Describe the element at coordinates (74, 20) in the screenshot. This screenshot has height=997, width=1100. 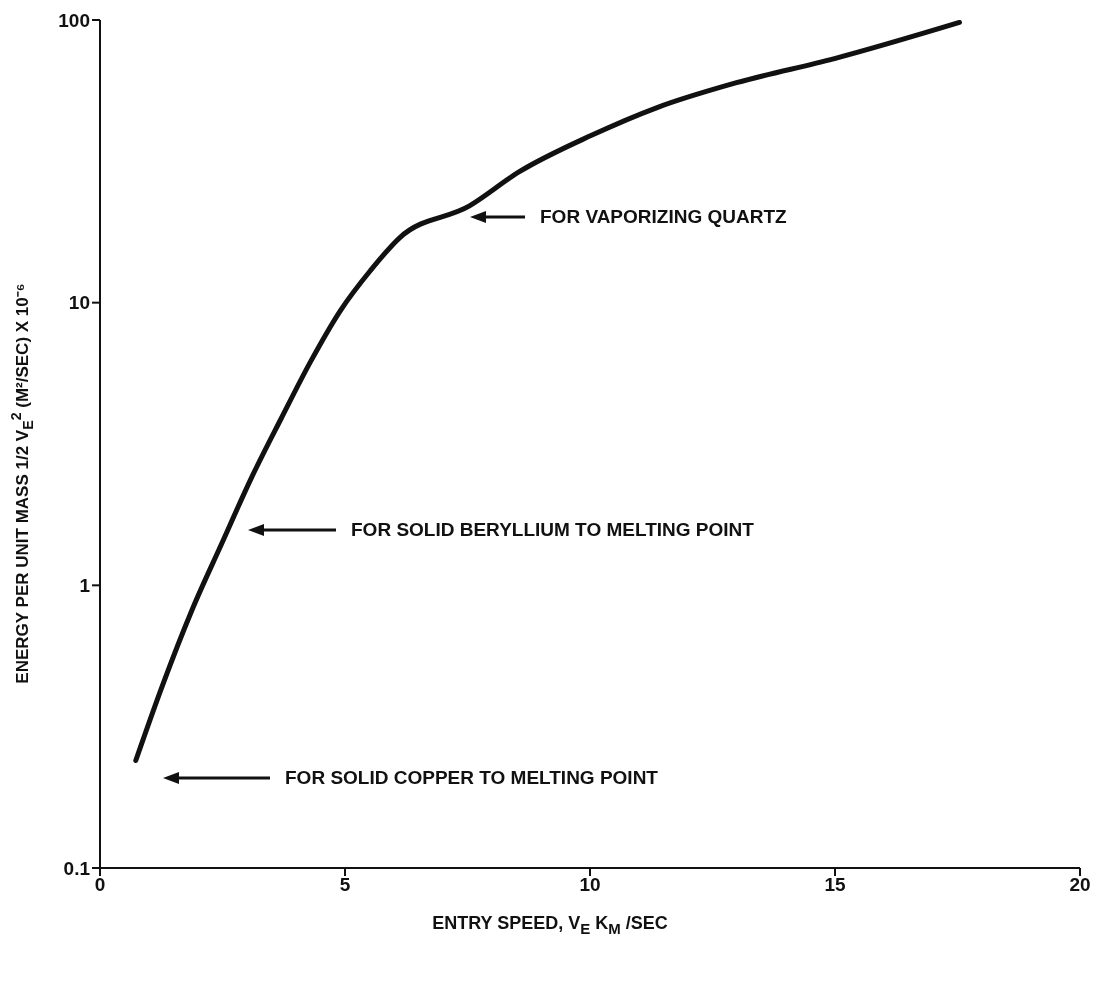
I see `y-tick-label: 100` at that location.